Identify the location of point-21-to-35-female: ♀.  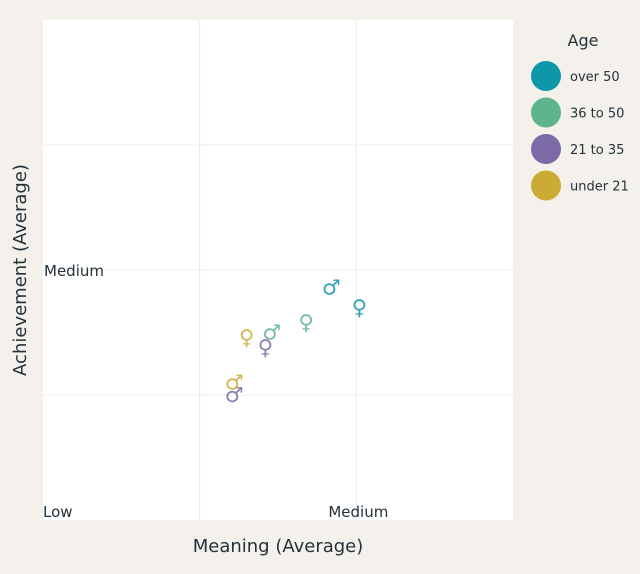
(265, 348).